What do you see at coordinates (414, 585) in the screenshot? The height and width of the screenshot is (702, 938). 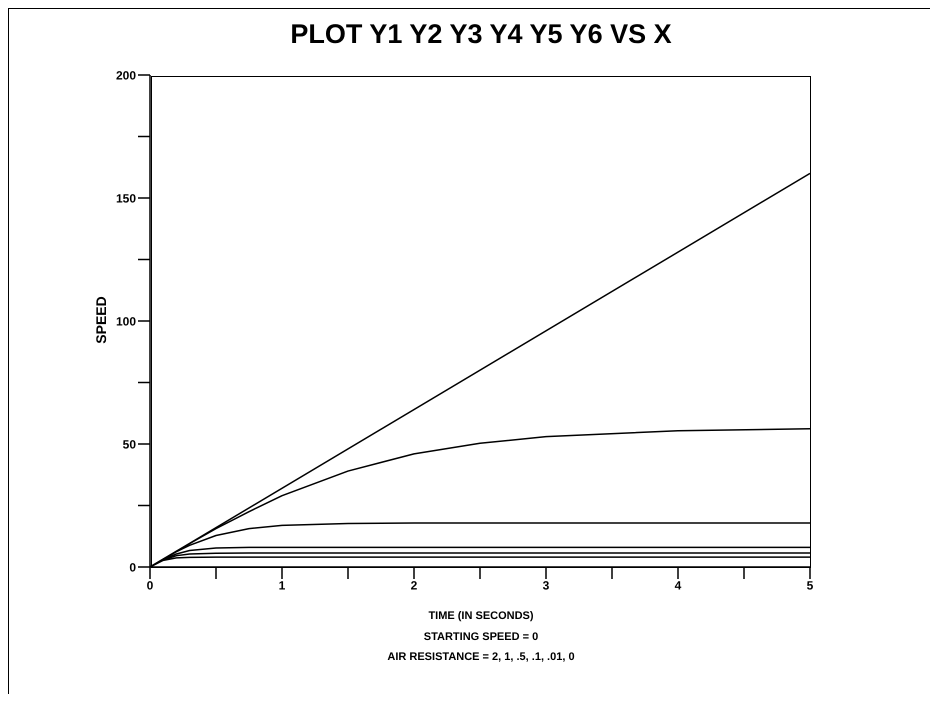 I see `x-tick-label: 2` at bounding box center [414, 585].